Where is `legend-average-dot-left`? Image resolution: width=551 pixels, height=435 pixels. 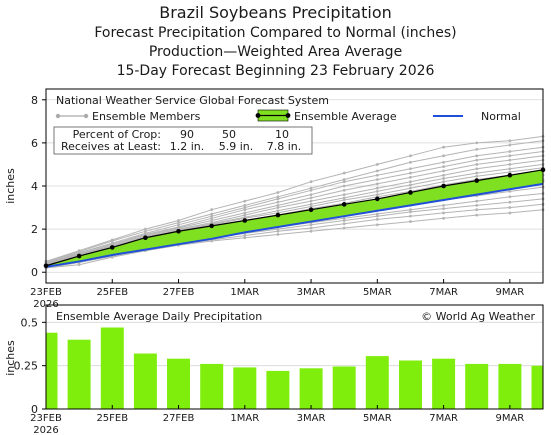 legend-average-dot-left is located at coordinates (258, 115).